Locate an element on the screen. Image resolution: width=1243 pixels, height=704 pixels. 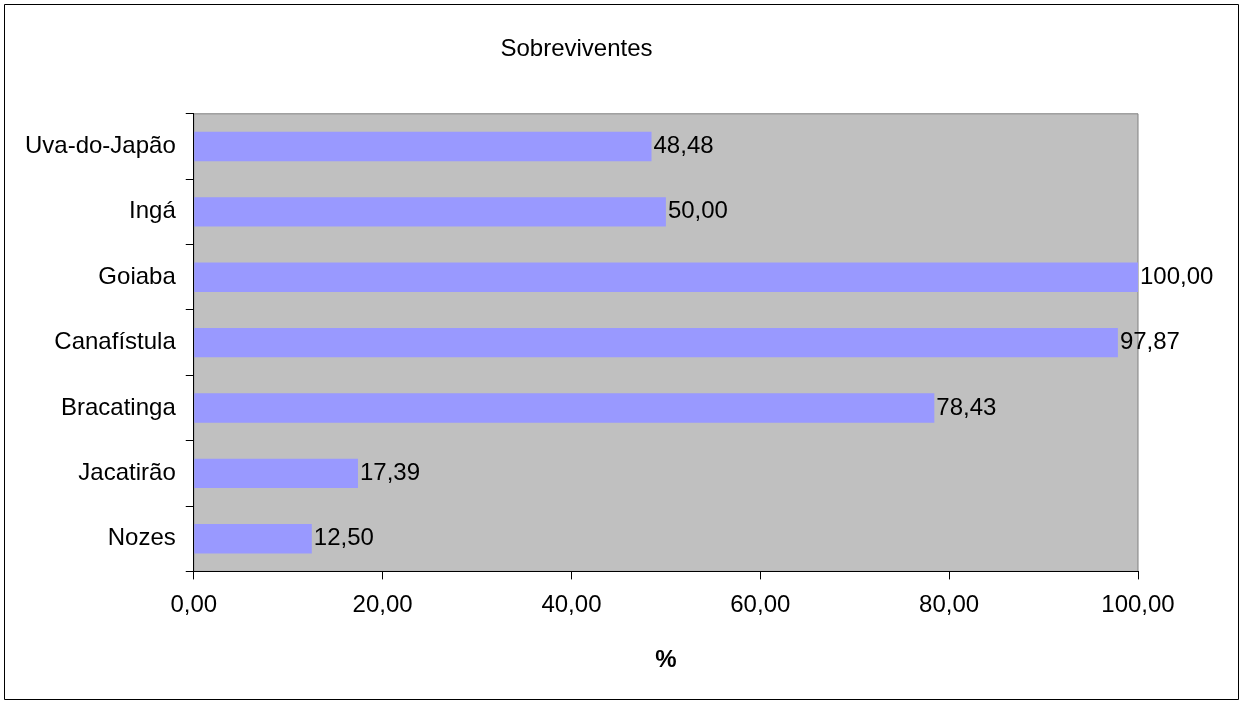
x-tick-label: 100,00 is located at coordinates (1138, 604).